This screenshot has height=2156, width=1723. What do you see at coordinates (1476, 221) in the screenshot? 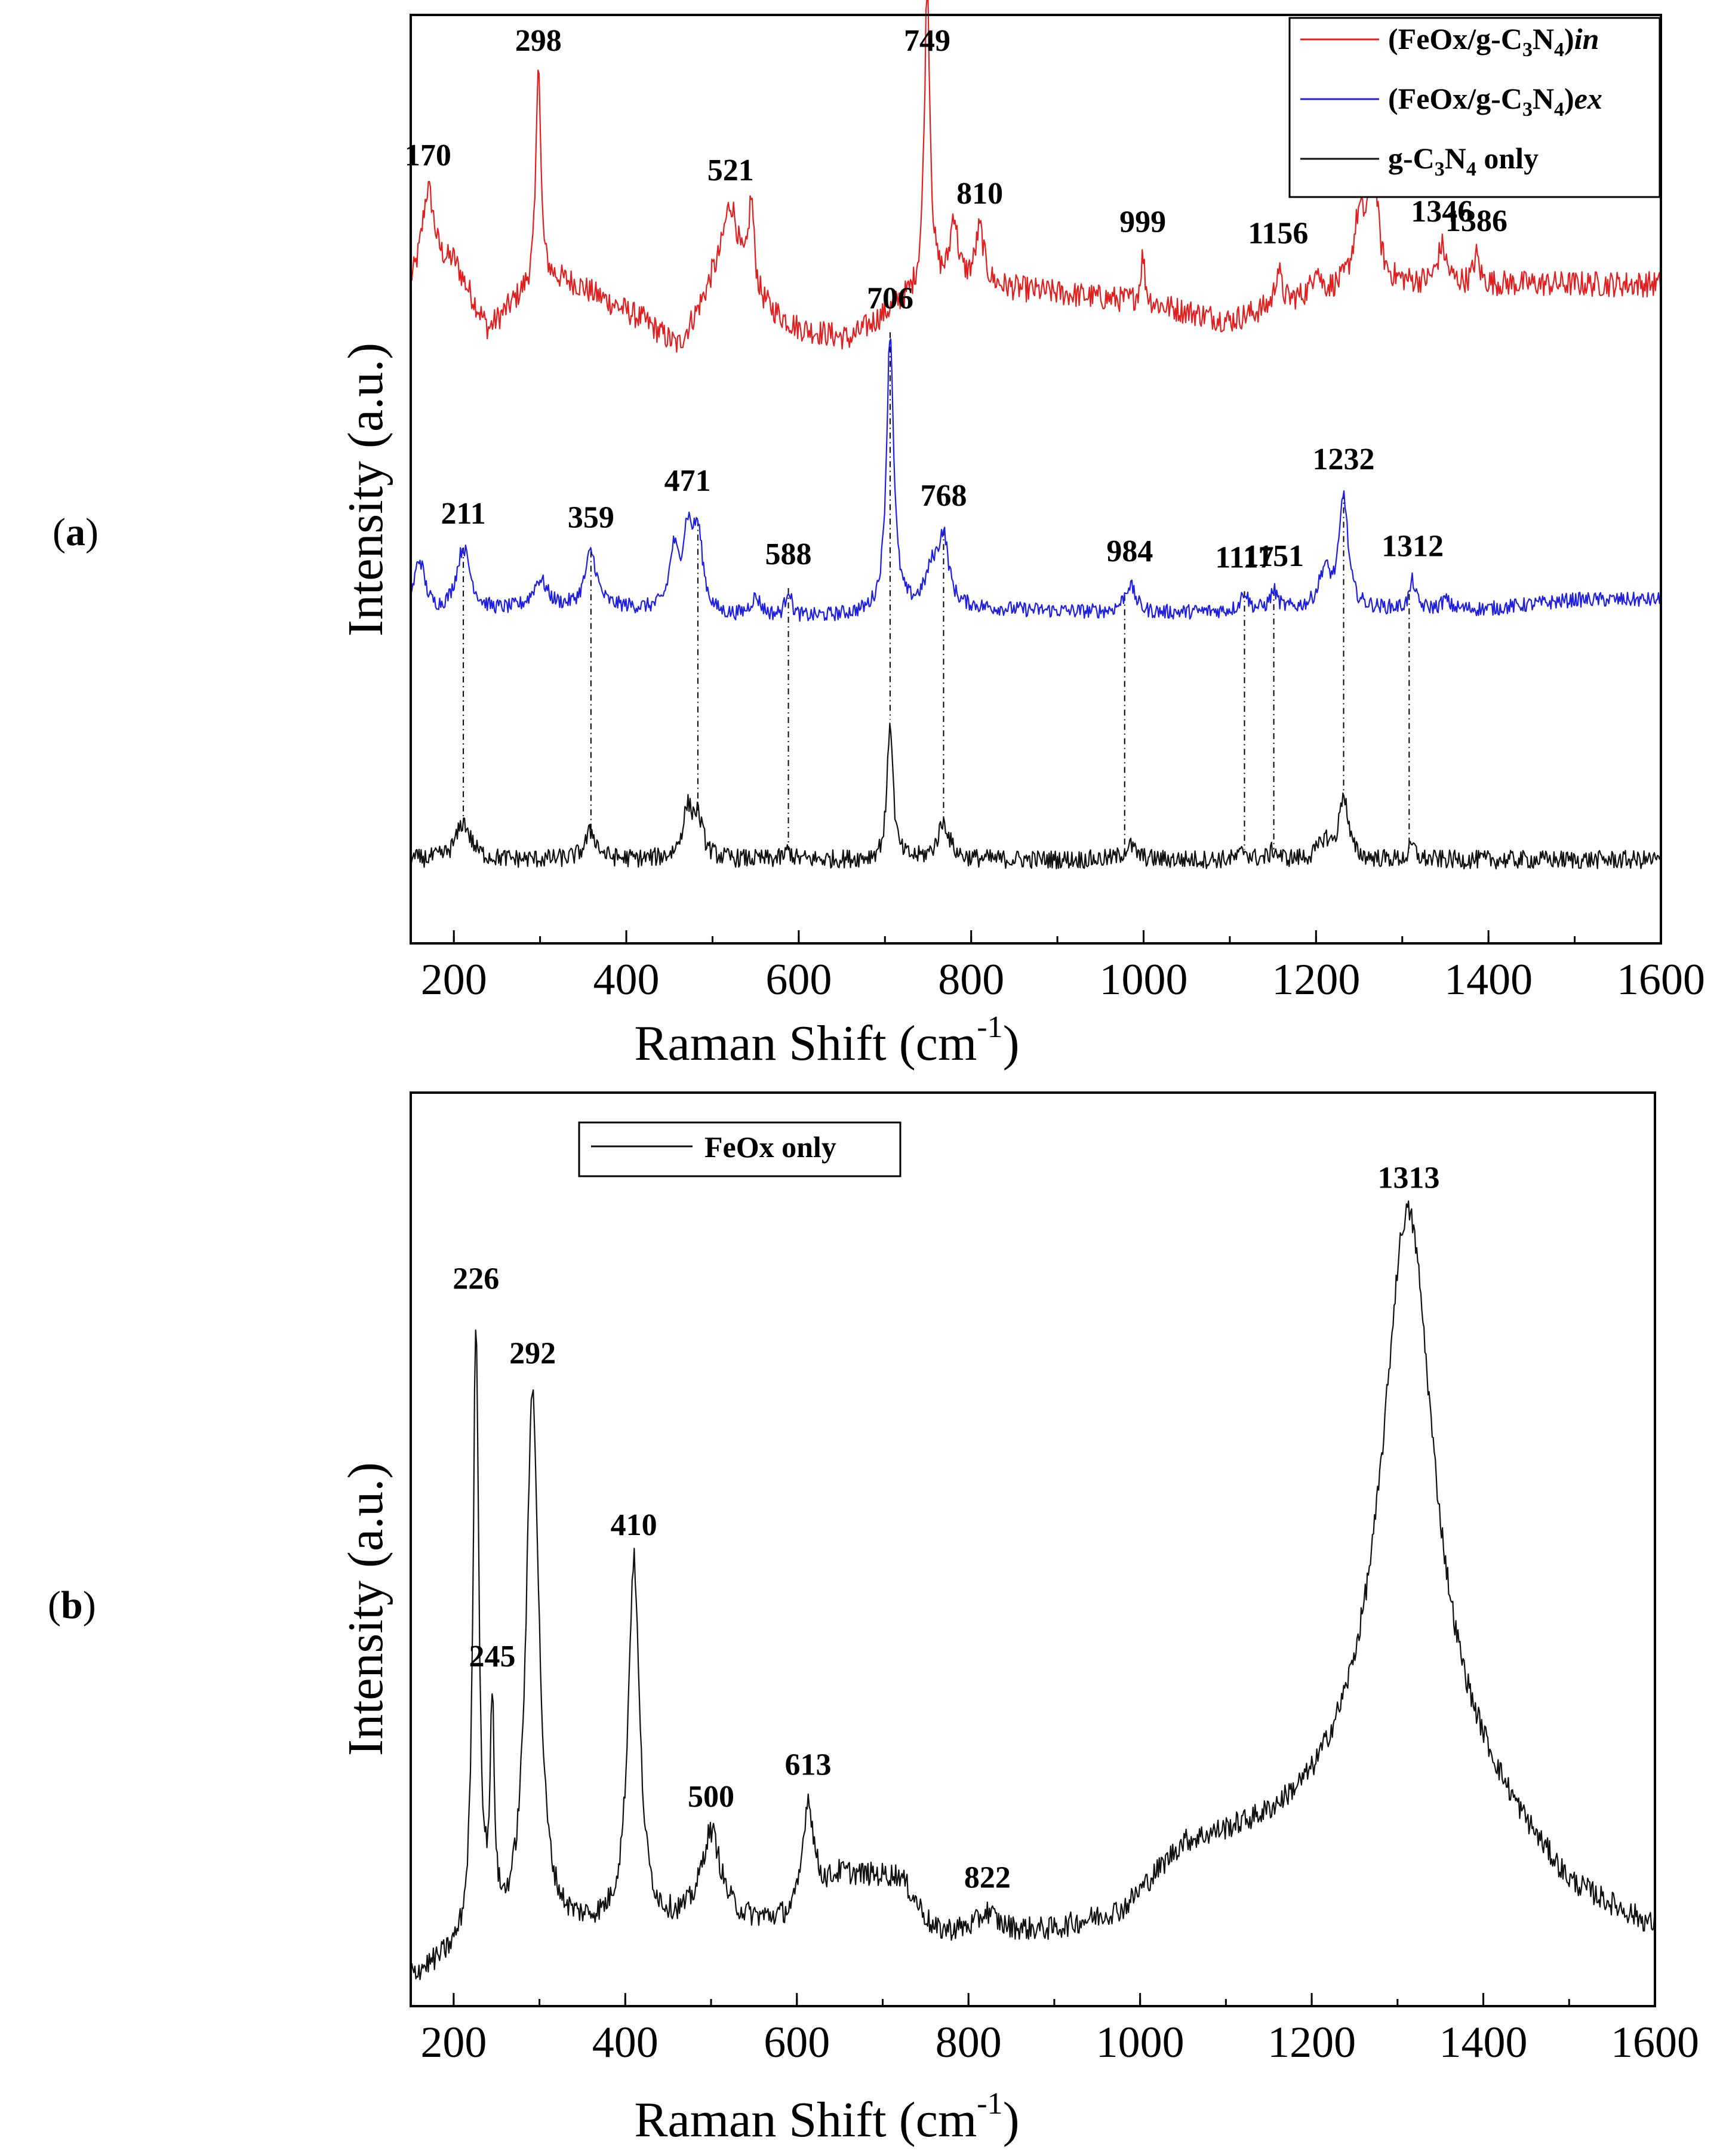
I see `peak-label: 1386` at bounding box center [1476, 221].